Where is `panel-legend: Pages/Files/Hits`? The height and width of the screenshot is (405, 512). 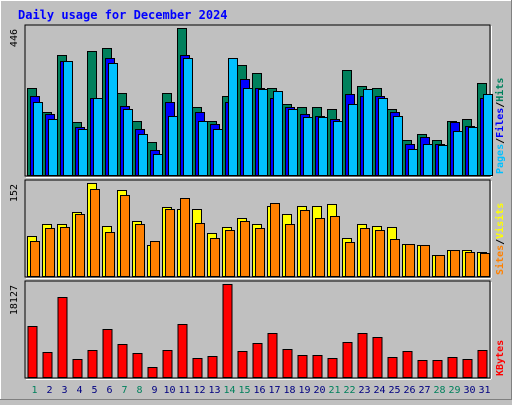 panel-legend: Pages/Files/Hits is located at coordinates (500, 126).